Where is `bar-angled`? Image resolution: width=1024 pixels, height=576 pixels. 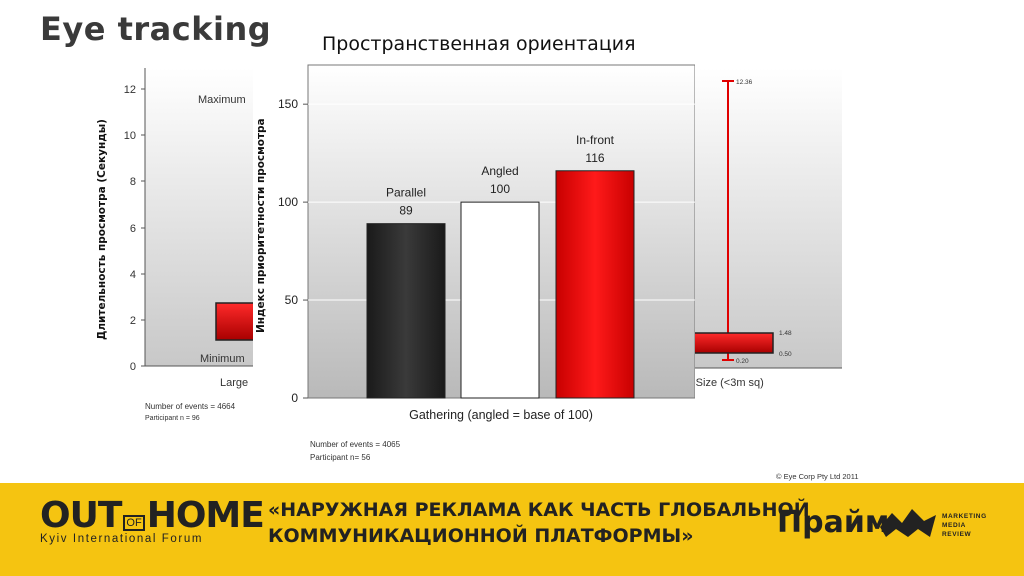 bar-angled is located at coordinates (500, 300).